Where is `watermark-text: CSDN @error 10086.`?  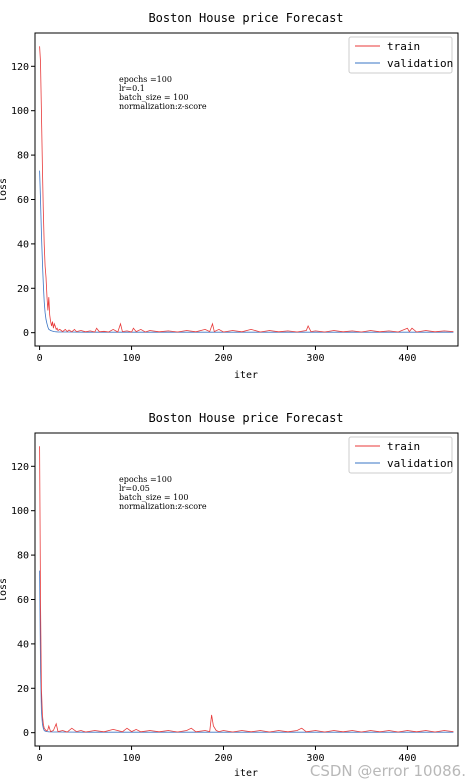
watermark-text: CSDN @error 10086. is located at coordinates (387, 771).